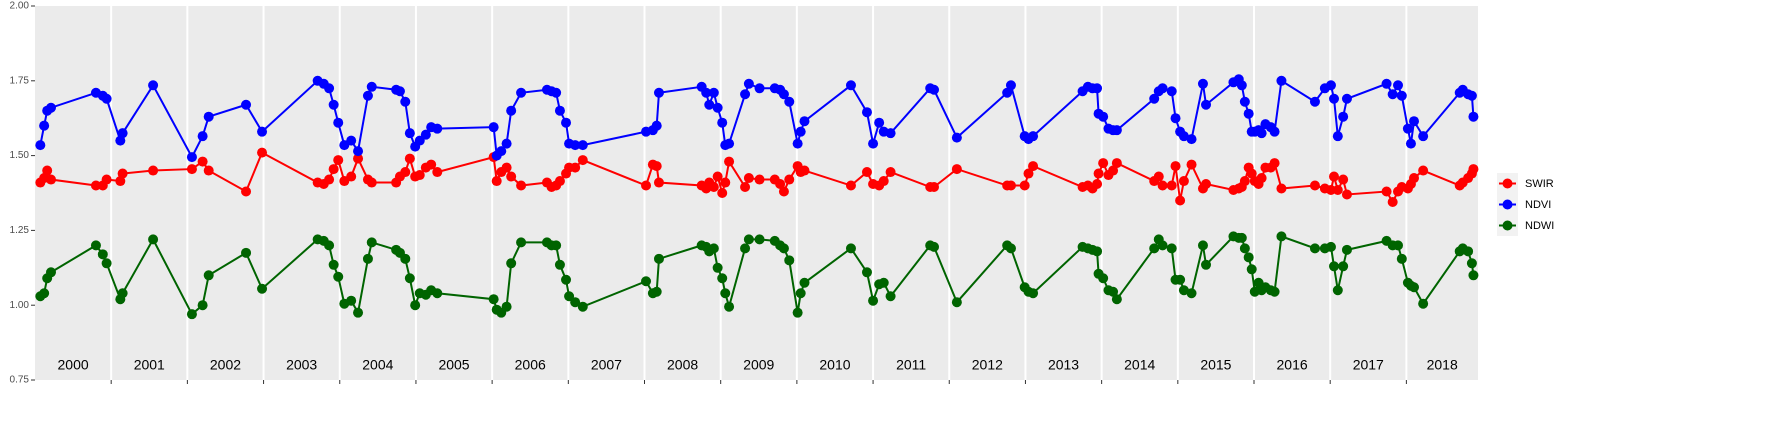 The image size is (1773, 447). Describe the element at coordinates (453, 365) in the screenshot. I see `year-label: 2005` at that location.